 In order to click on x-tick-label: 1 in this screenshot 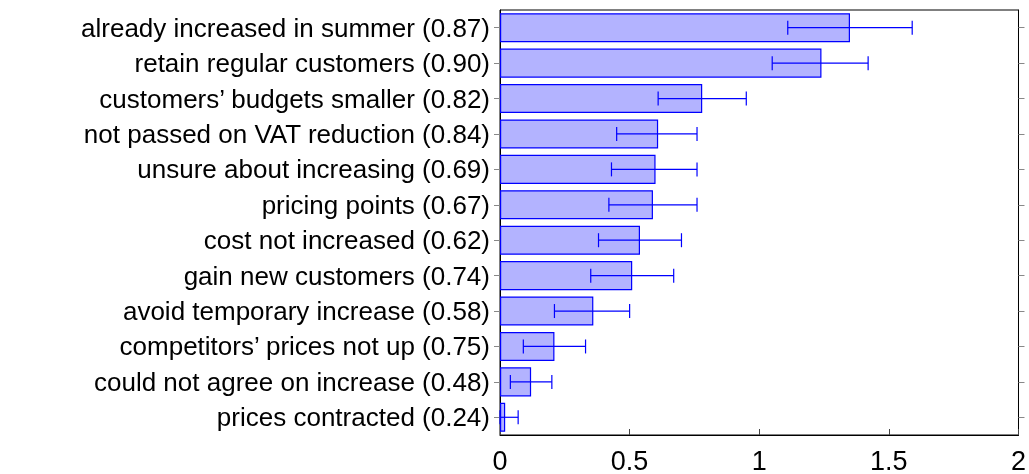, I will do `click(759, 459)`.